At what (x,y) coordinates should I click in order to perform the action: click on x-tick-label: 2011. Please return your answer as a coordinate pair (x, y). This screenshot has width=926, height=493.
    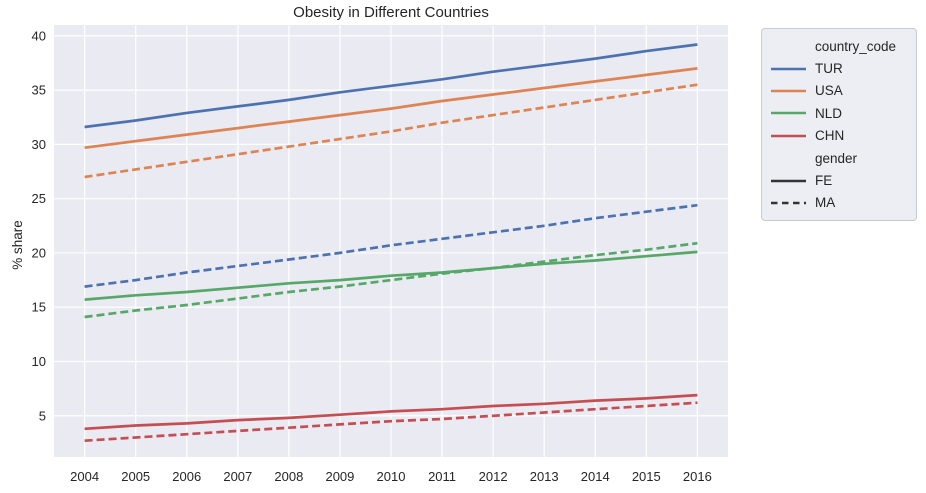
    Looking at the image, I should click on (442, 476).